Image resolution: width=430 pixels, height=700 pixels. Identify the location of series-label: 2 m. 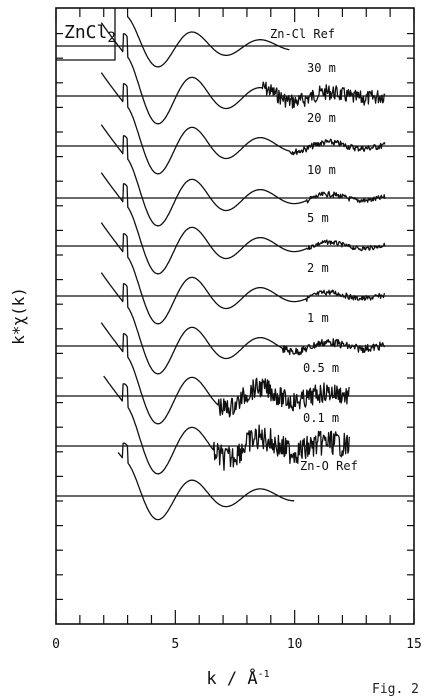
(318, 268).